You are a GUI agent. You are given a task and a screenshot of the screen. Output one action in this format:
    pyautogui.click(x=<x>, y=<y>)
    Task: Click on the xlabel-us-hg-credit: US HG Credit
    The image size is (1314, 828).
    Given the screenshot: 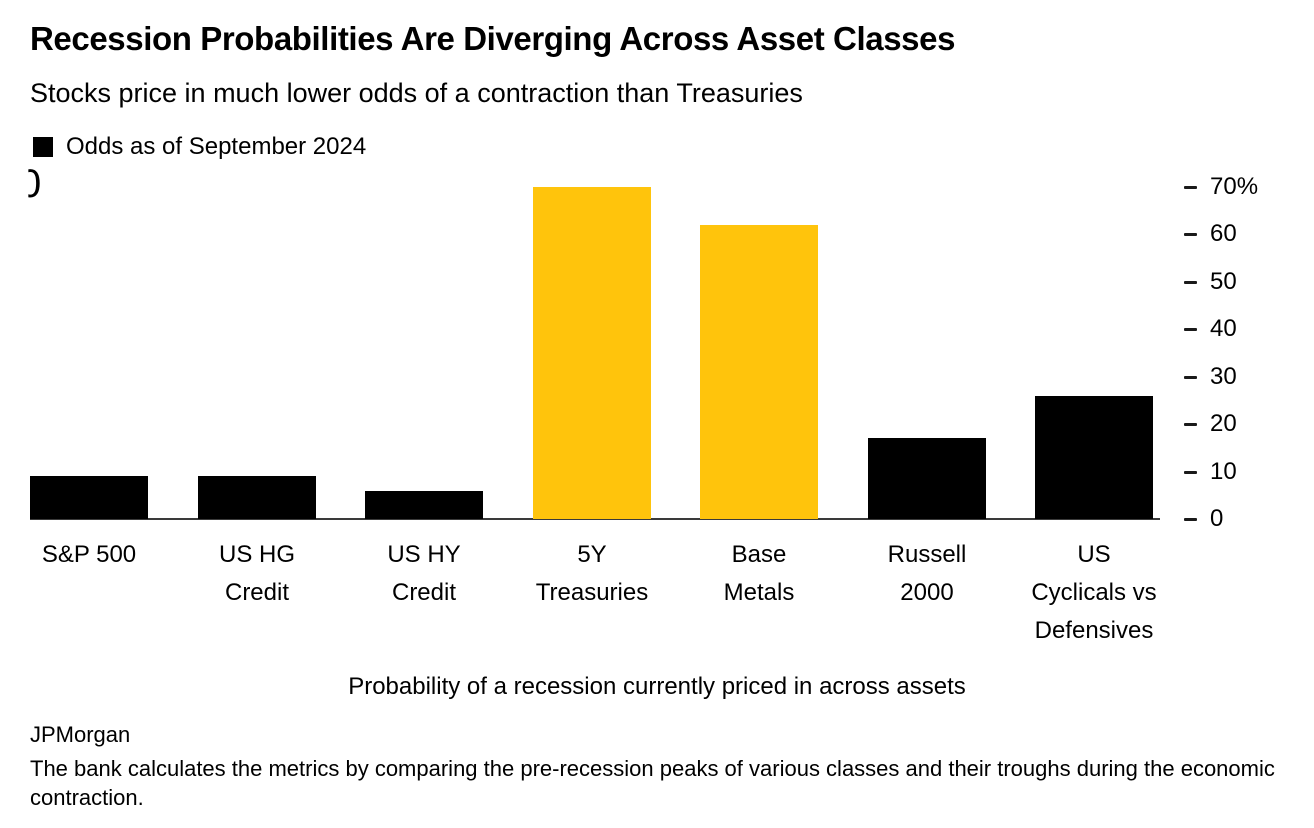 What is the action you would take?
    pyautogui.click(x=256, y=573)
    